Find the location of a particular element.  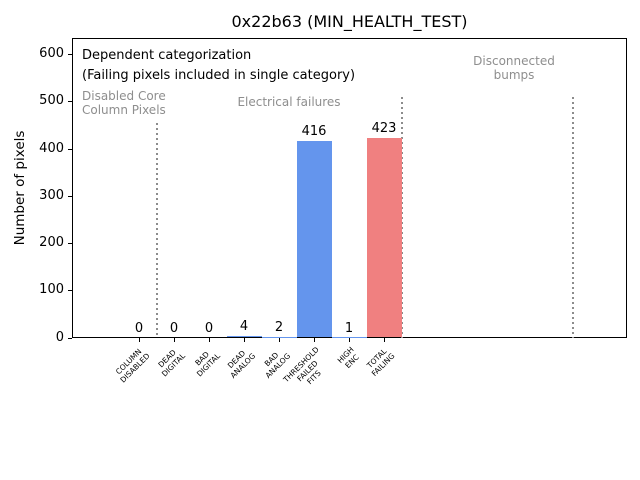

section-label-electrical-failures: Electrical failures is located at coordinates (289, 102).